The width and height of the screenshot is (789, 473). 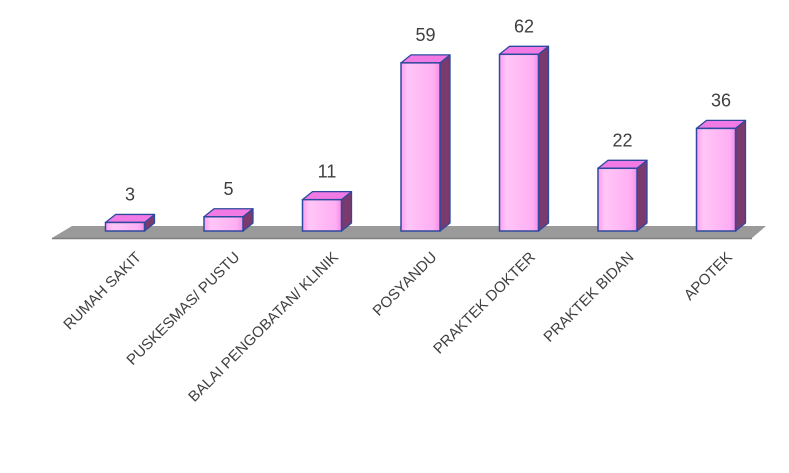 What do you see at coordinates (642, 195) in the screenshot?
I see `bar-side-praktek-bidan` at bounding box center [642, 195].